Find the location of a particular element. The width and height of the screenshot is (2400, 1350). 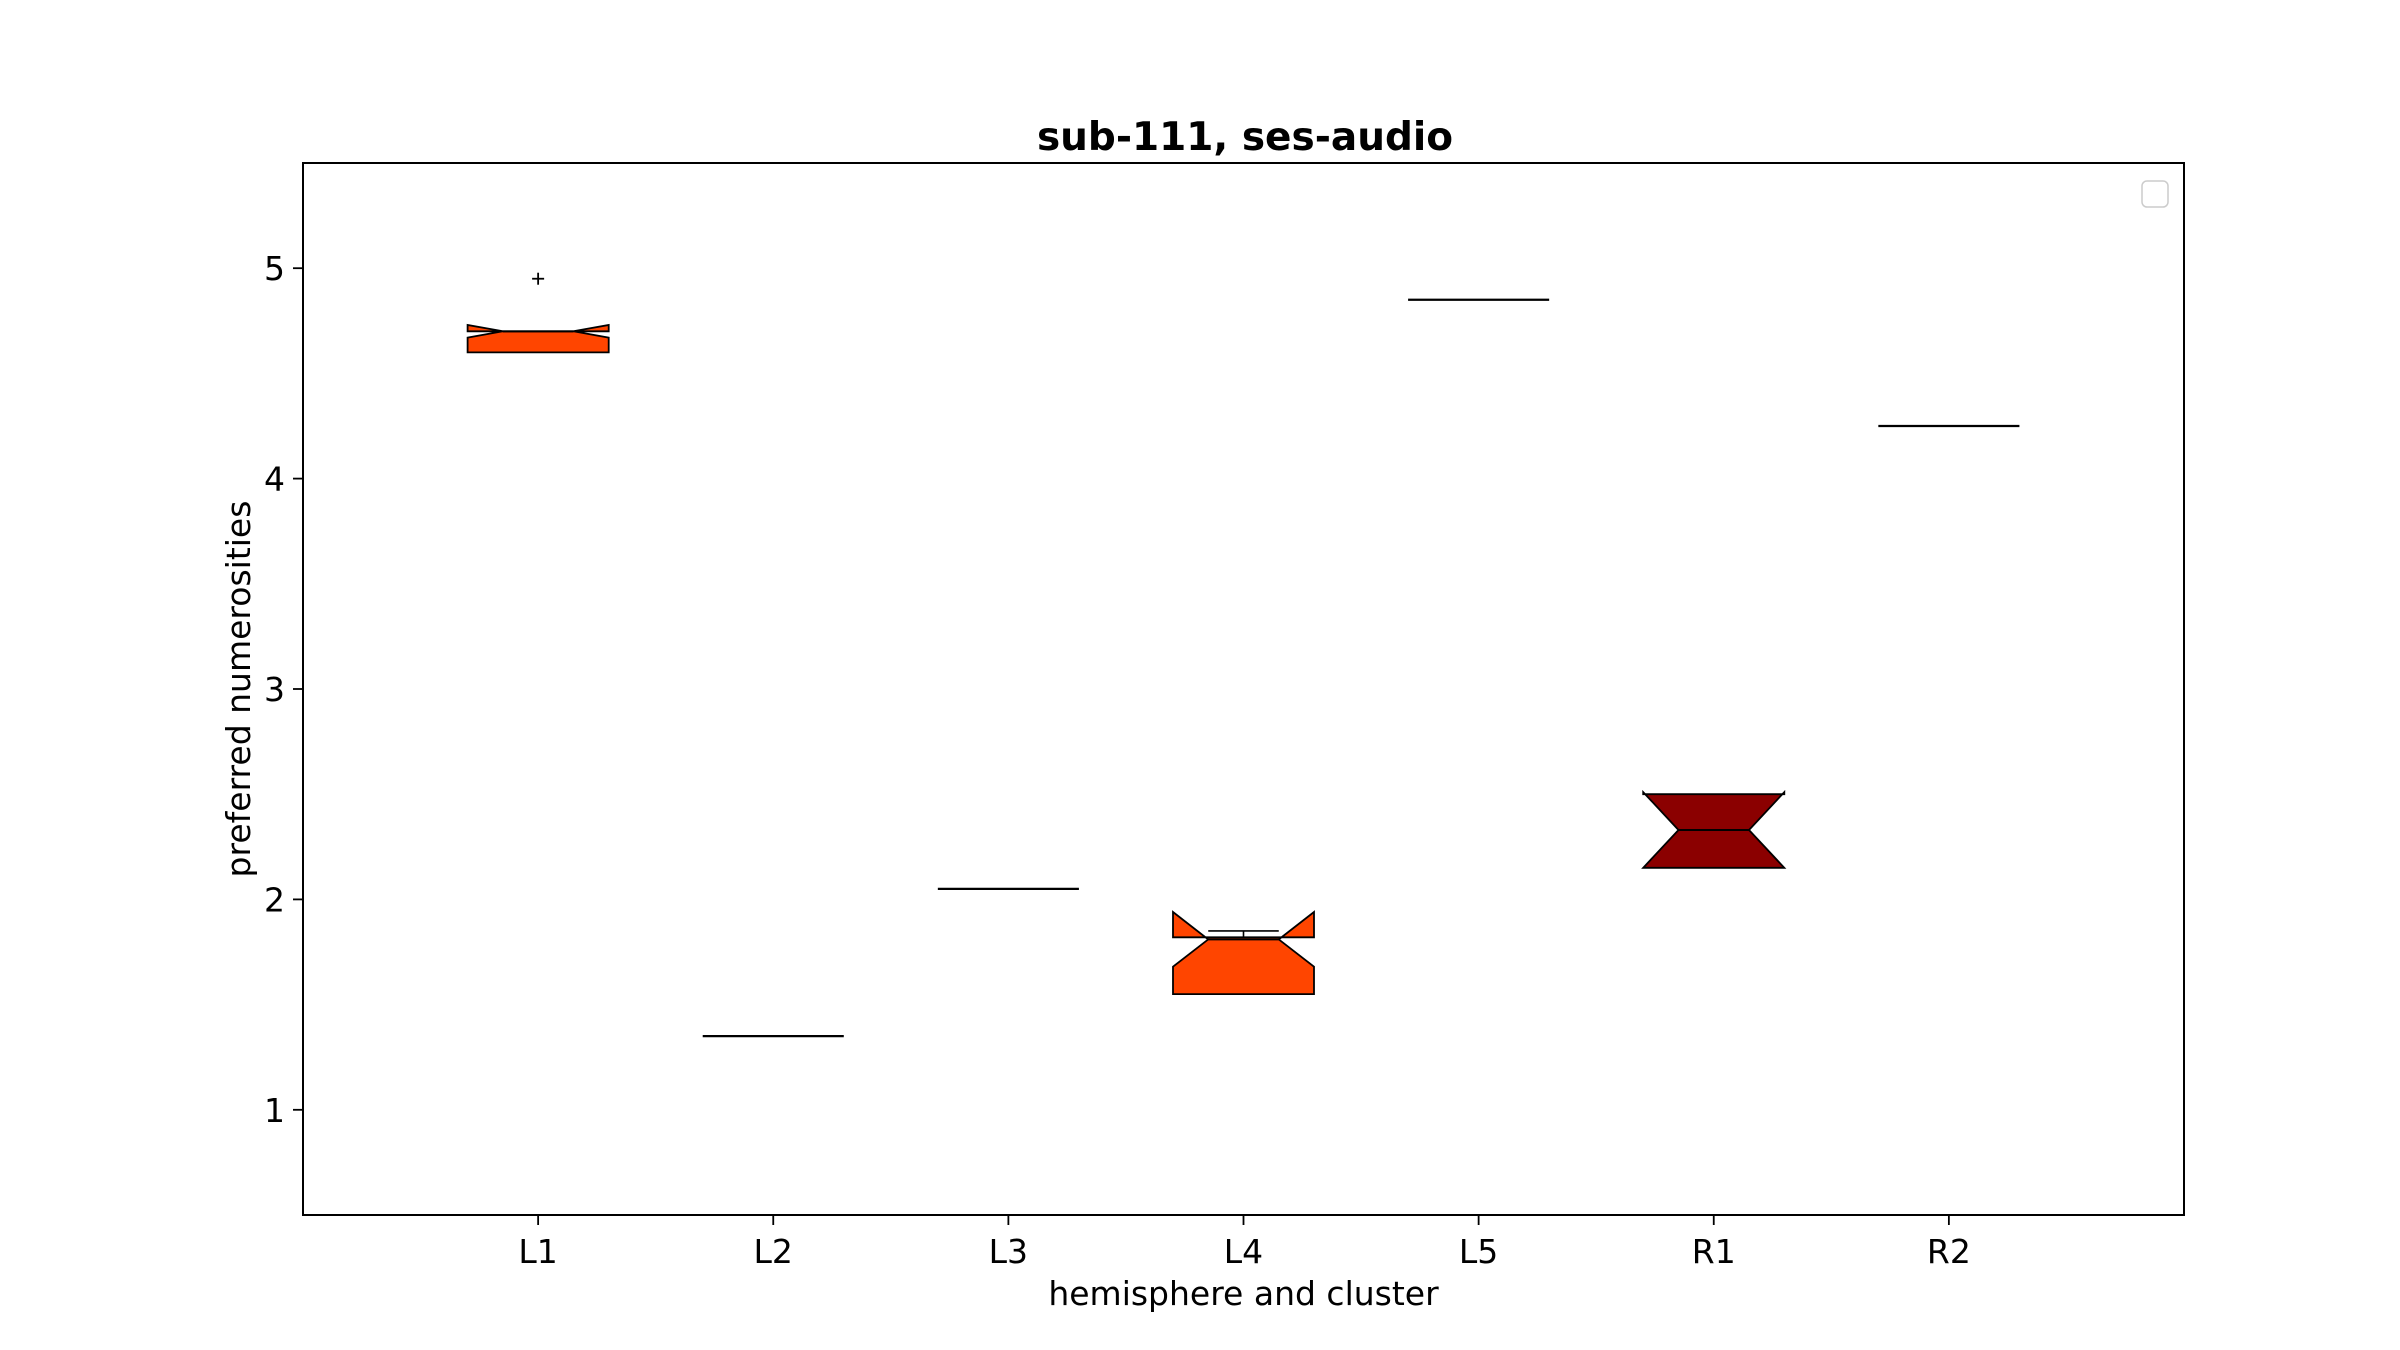

x-tick-label-L3: L3 is located at coordinates (1008, 1251).